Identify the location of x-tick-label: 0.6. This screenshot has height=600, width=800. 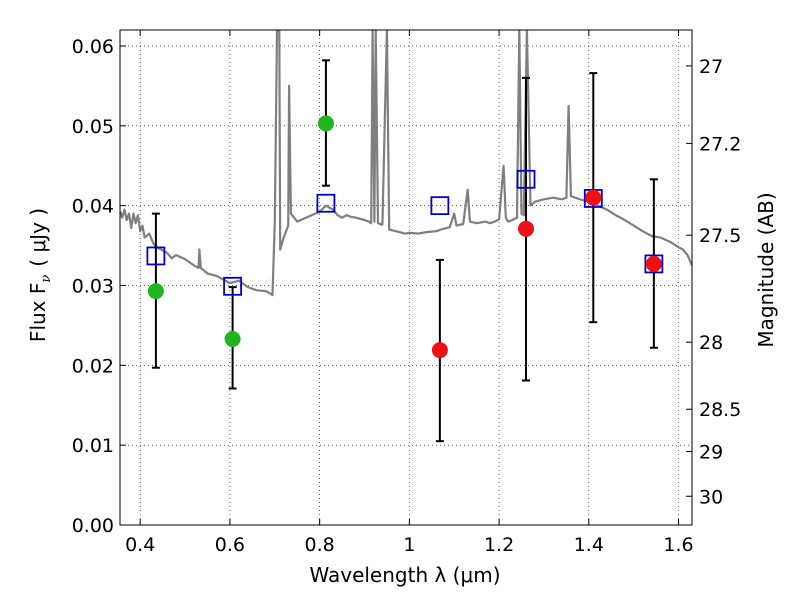
(230, 545).